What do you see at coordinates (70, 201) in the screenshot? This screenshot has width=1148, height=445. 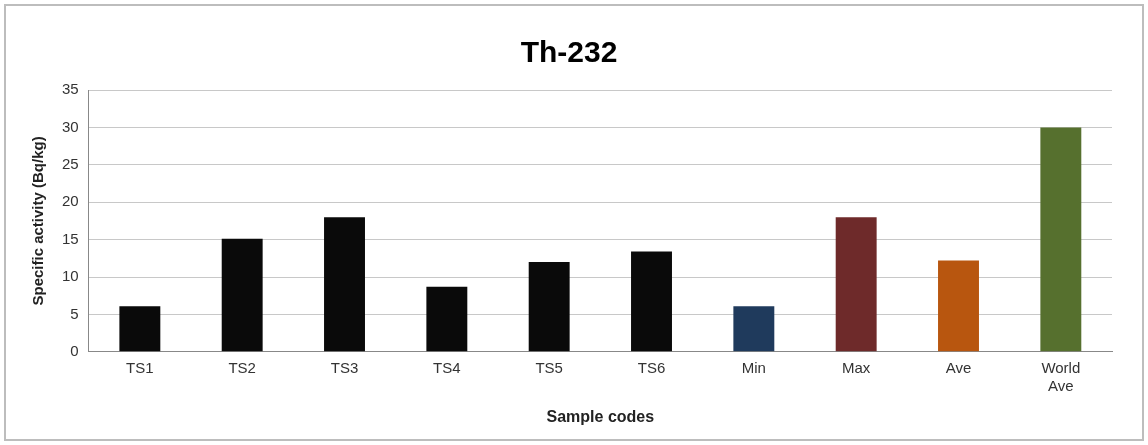 I see `y-tick-label: 20` at bounding box center [70, 201].